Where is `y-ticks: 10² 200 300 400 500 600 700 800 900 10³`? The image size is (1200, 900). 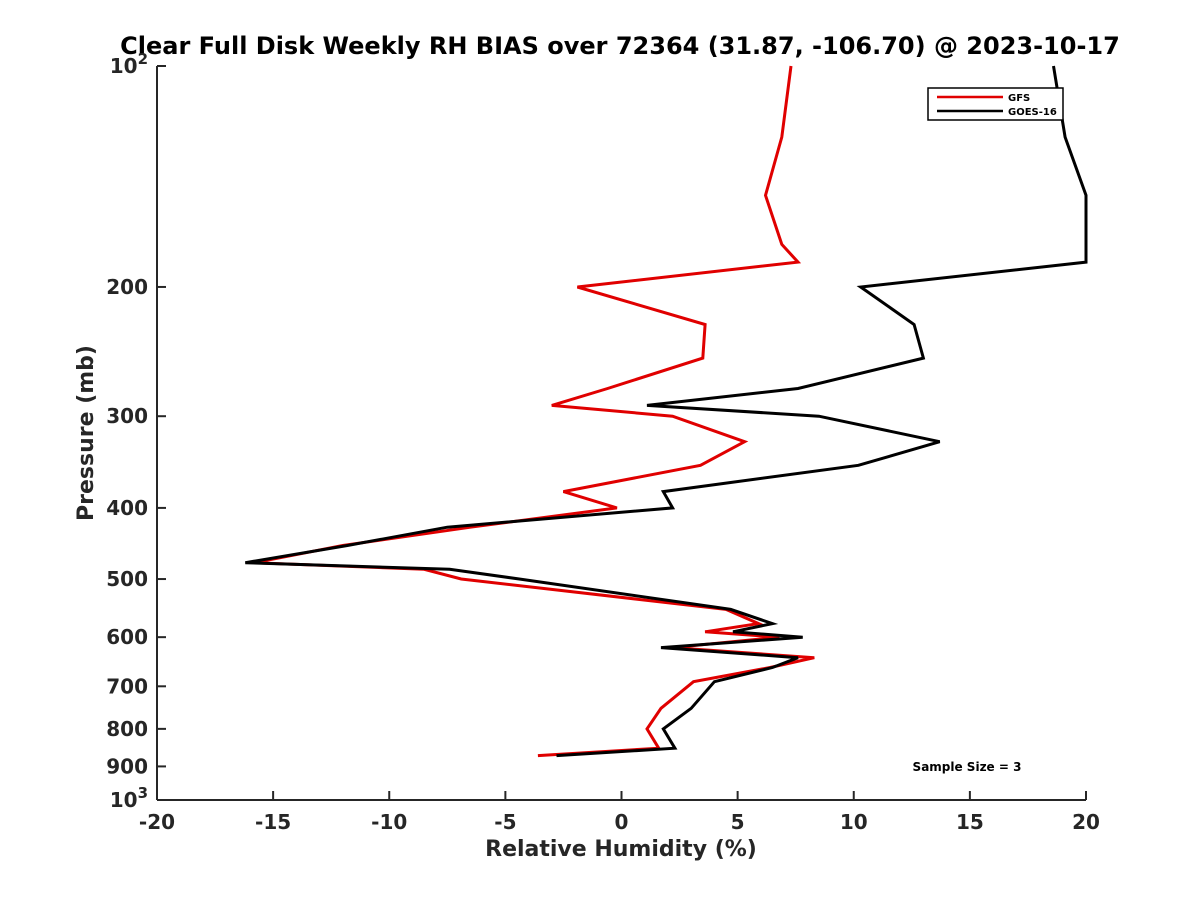
y-ticks: 10² 200 300 400 500 600 700 800 900 10³ is located at coordinates (136, 431).